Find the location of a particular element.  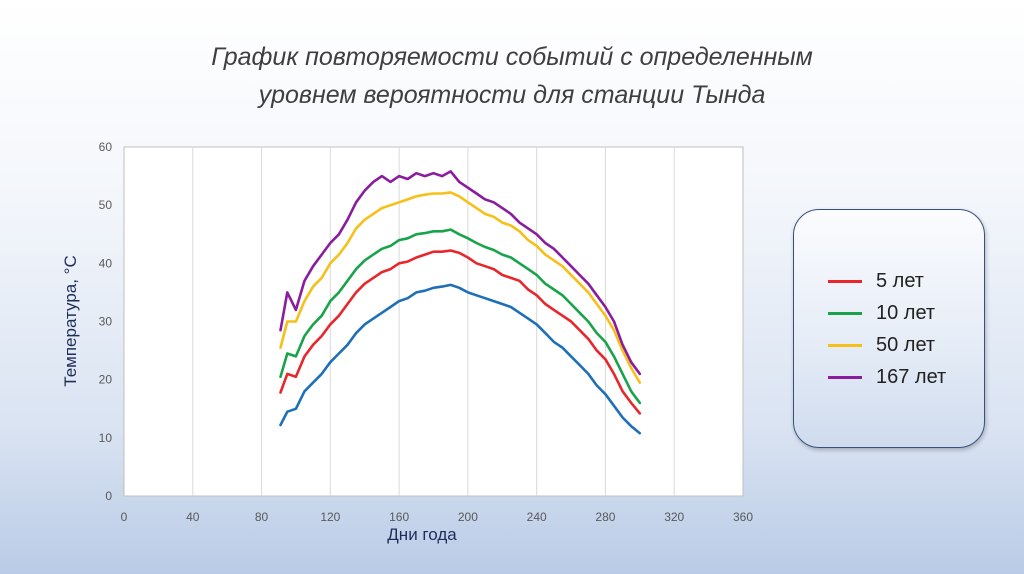

x-tick-label: 160 is located at coordinates (399, 517).